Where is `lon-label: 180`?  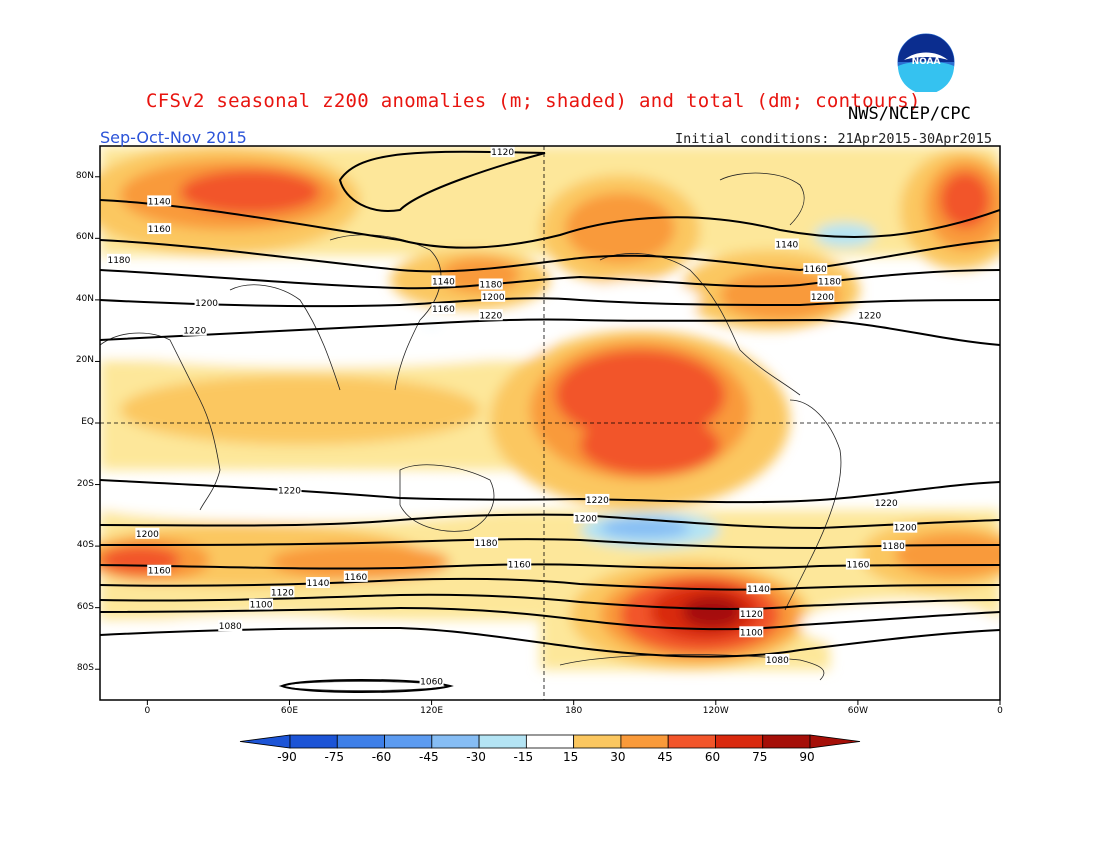
lon-label: 180 is located at coordinates (574, 711).